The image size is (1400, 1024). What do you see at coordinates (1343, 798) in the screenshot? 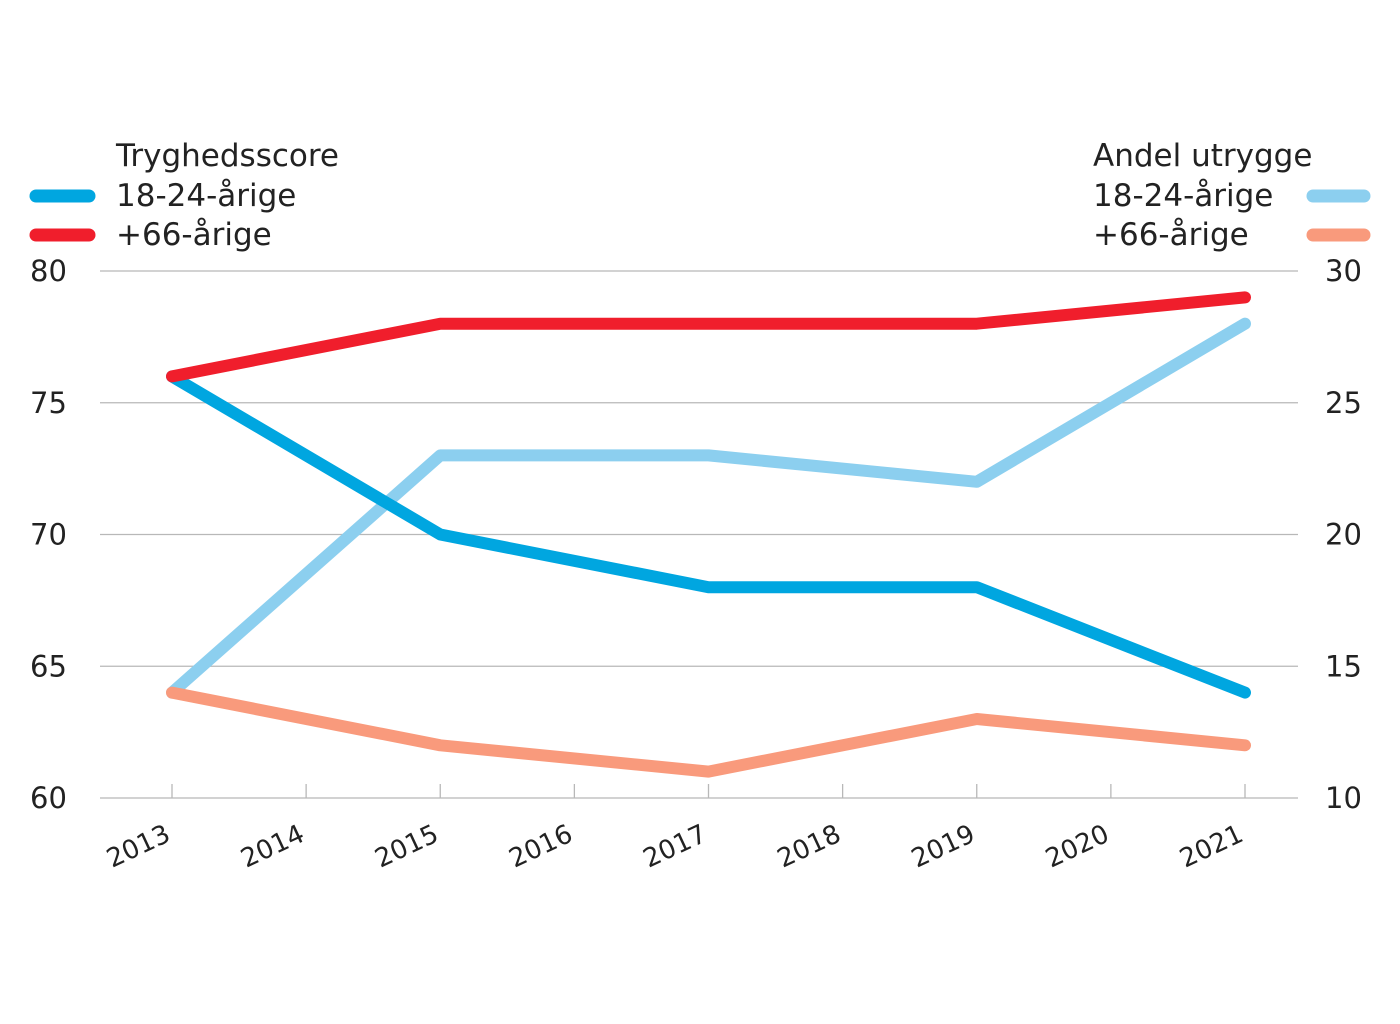
I see `y-right-tick-label: 10` at bounding box center [1343, 798].